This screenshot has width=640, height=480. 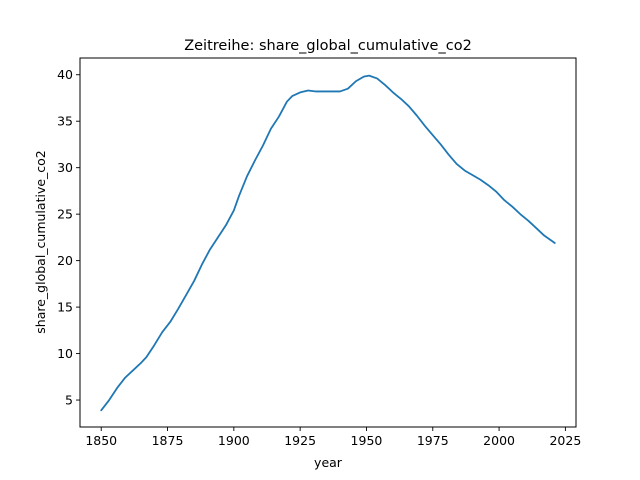 What do you see at coordinates (65, 121) in the screenshot?
I see `y-tick-label: 35` at bounding box center [65, 121].